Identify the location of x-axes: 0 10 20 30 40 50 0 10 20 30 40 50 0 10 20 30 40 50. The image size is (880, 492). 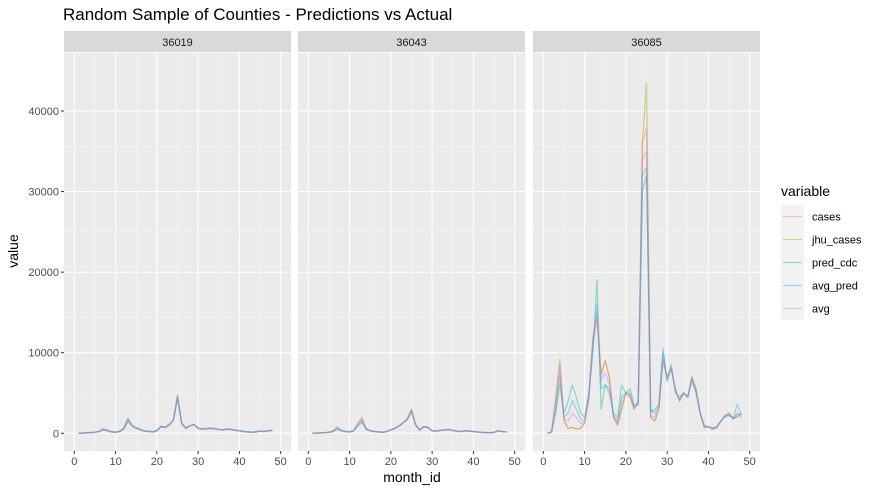
(413, 459).